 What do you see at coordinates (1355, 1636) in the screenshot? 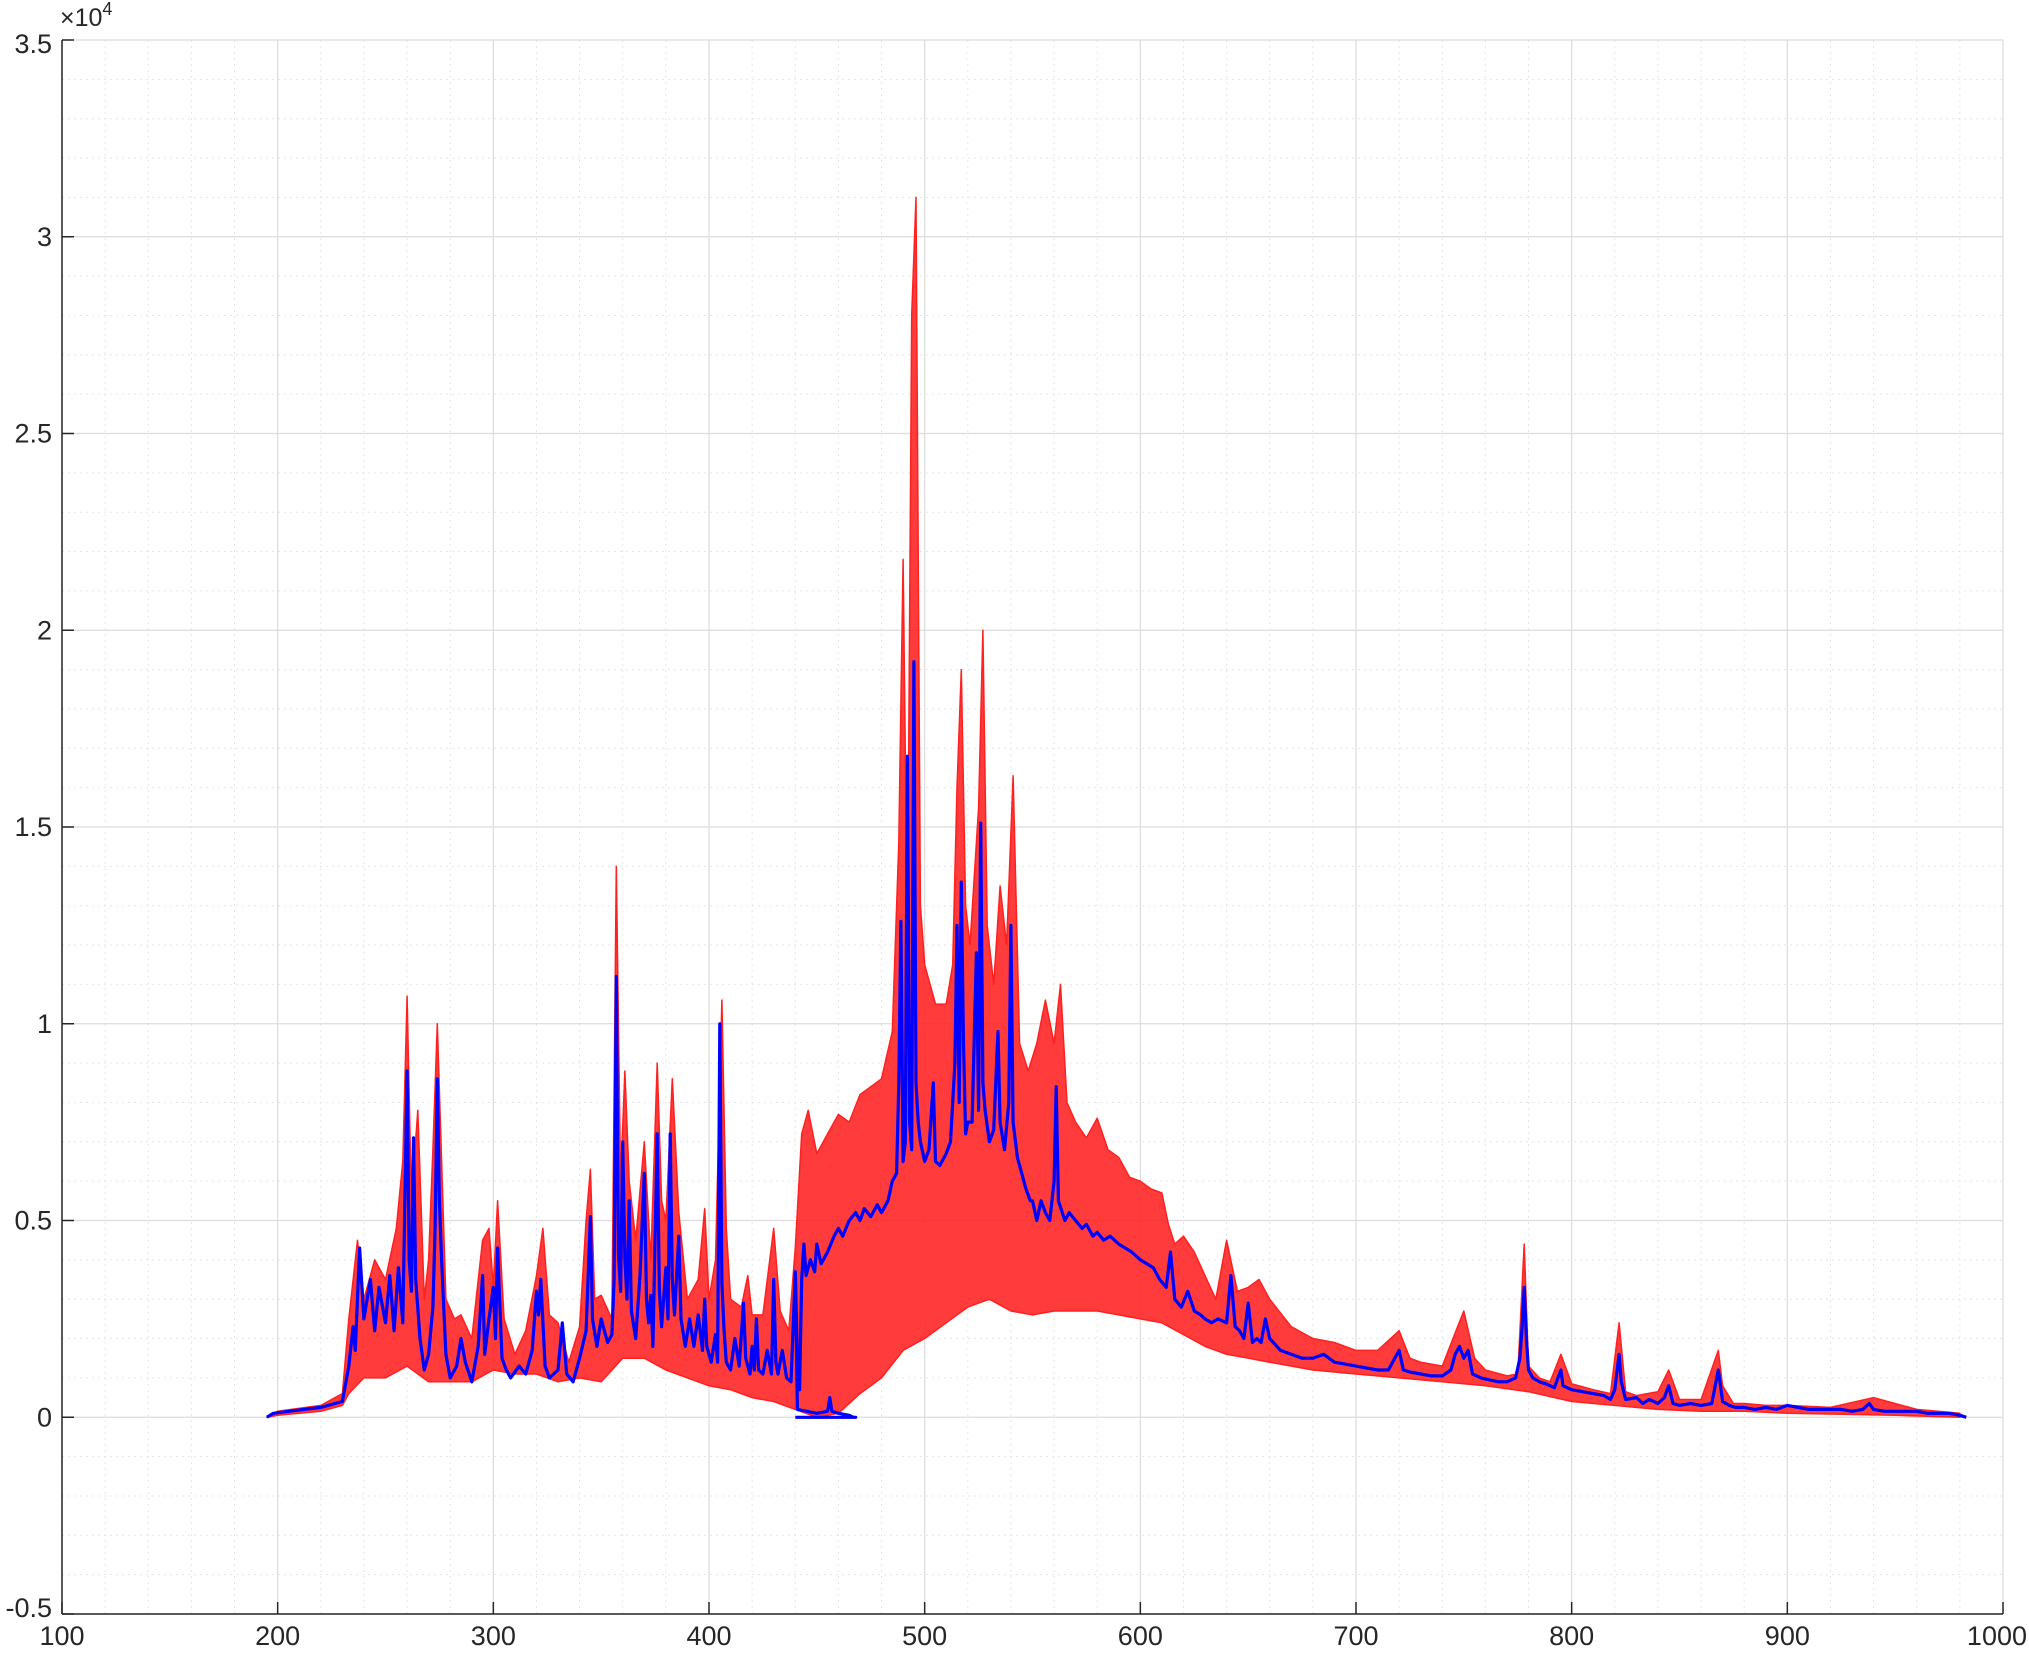
I see `x-tick-label: 700` at bounding box center [1355, 1636].